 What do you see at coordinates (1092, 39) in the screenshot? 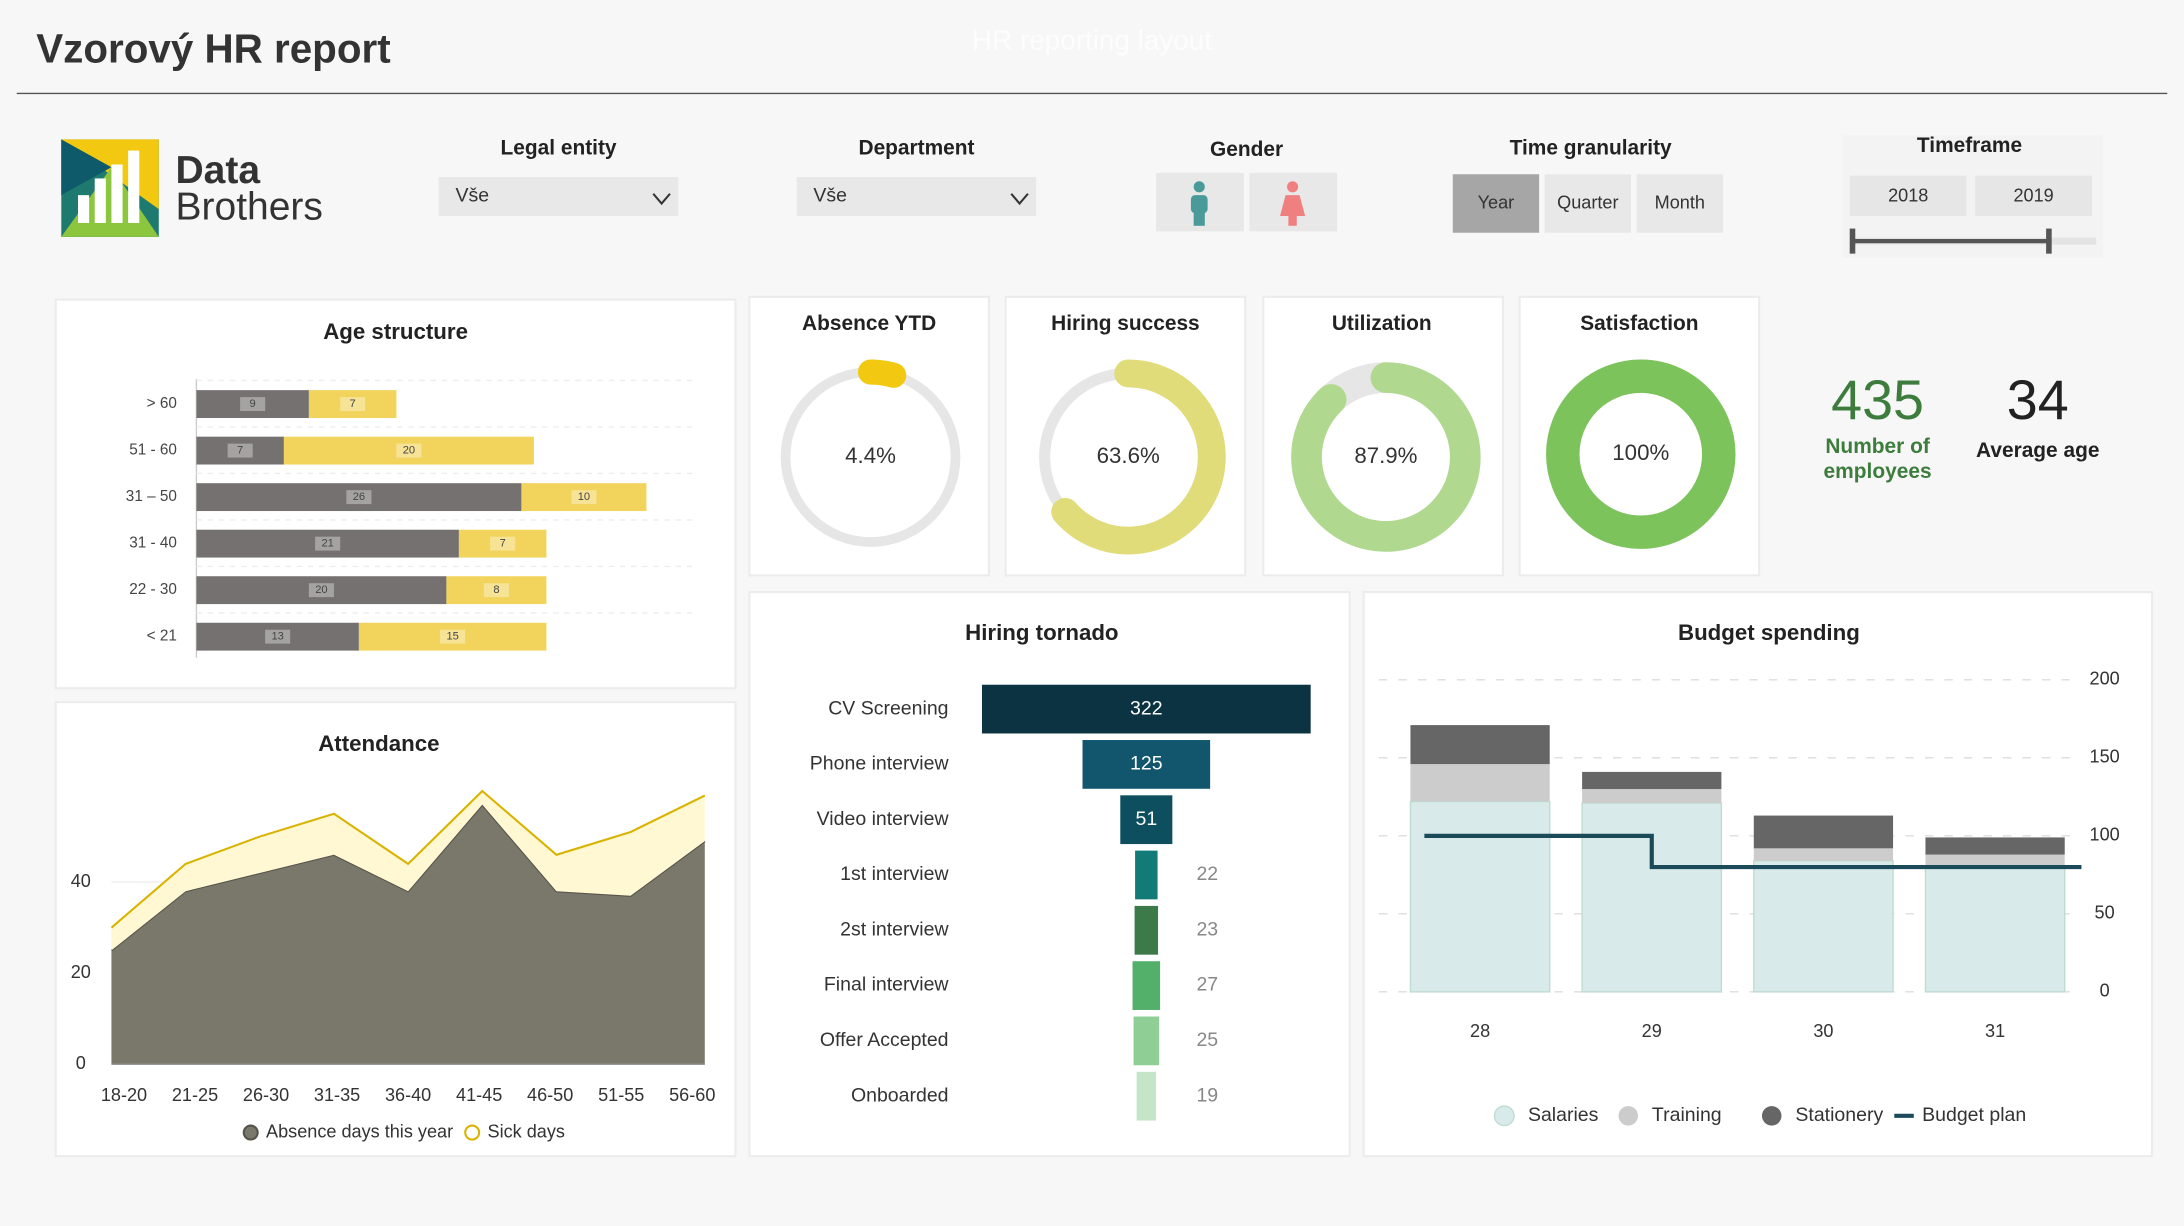
I see `subtitle: HR reporting layout` at bounding box center [1092, 39].